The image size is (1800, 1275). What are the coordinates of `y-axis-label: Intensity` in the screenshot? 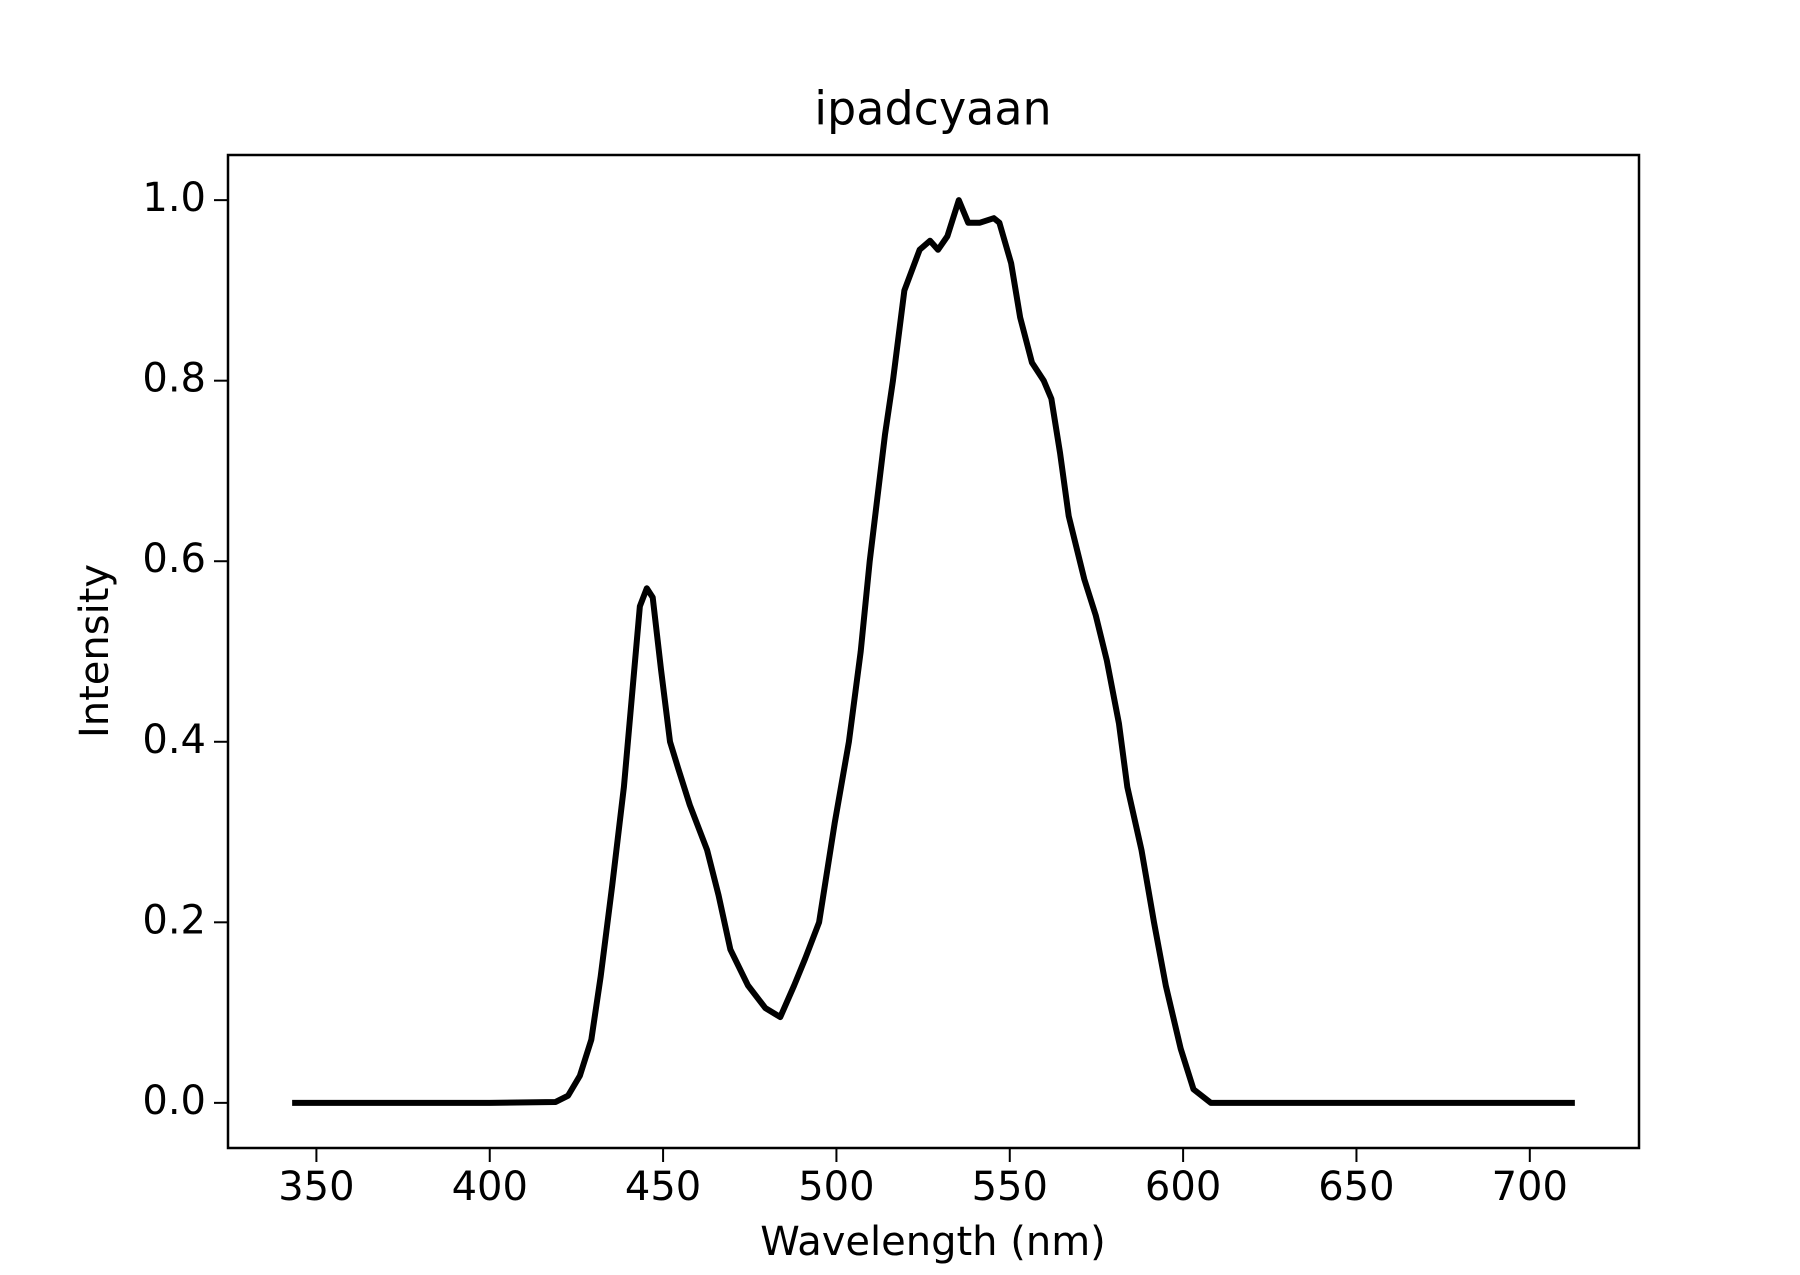 It's located at (95, 651).